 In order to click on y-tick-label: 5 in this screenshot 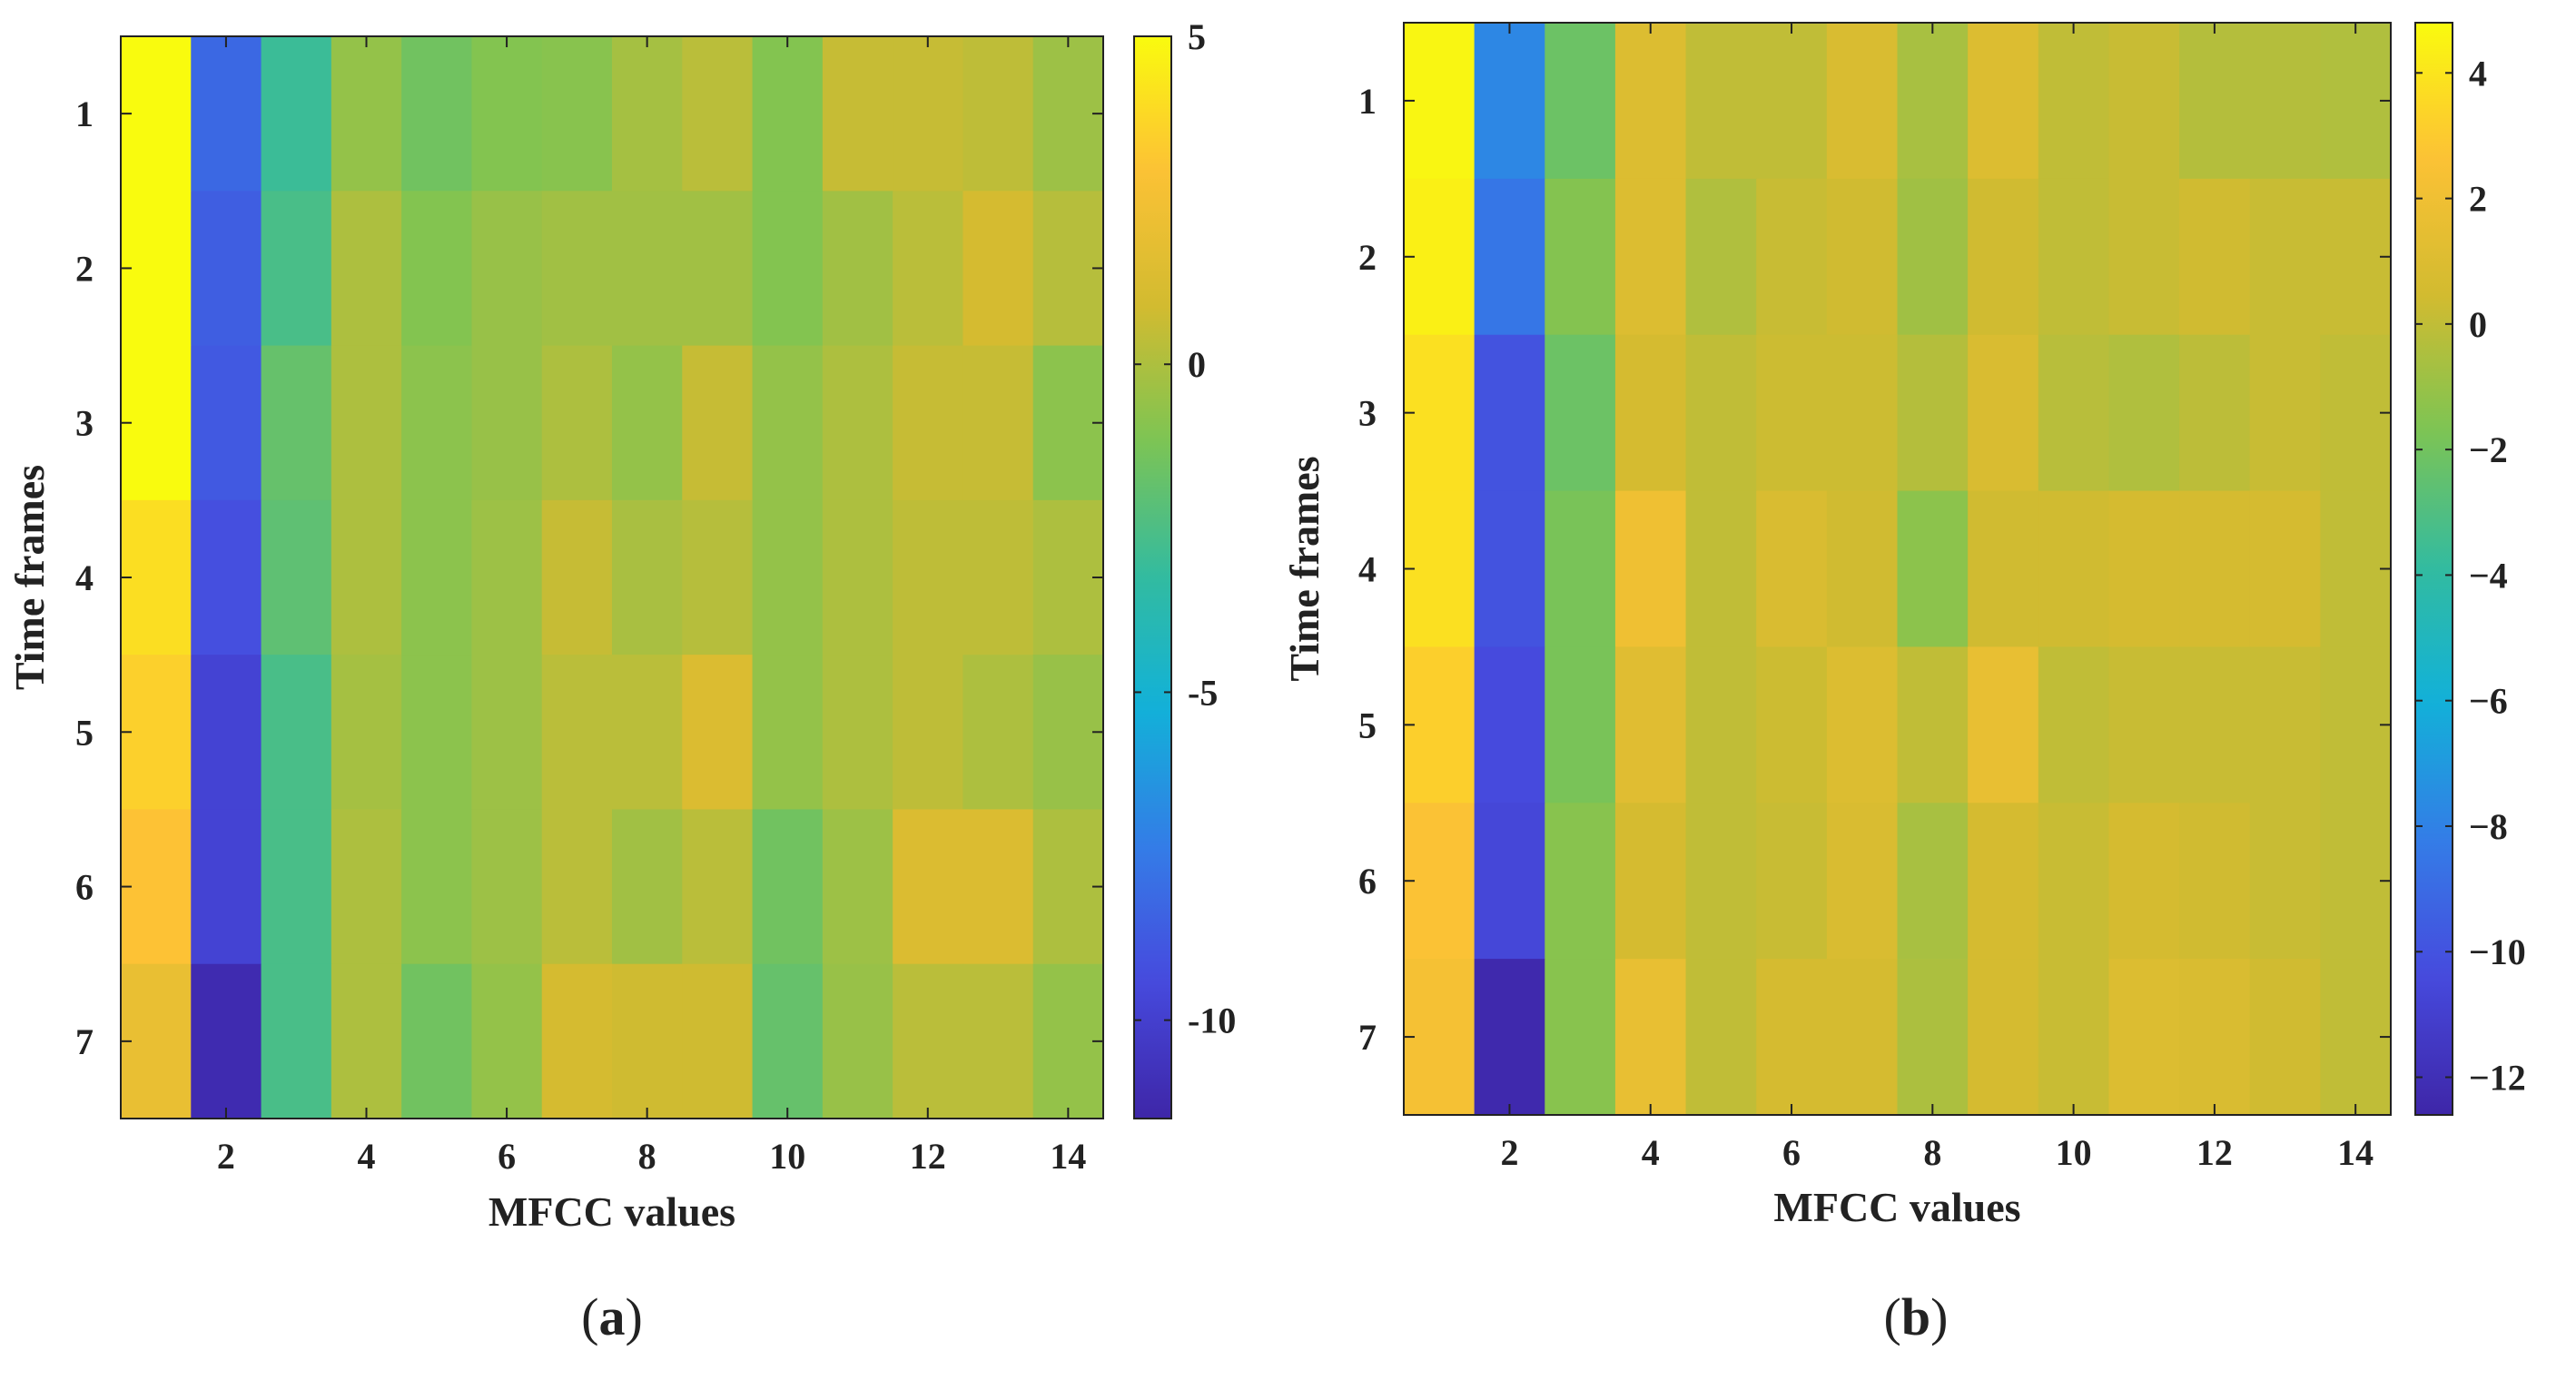, I will do `click(84, 732)`.